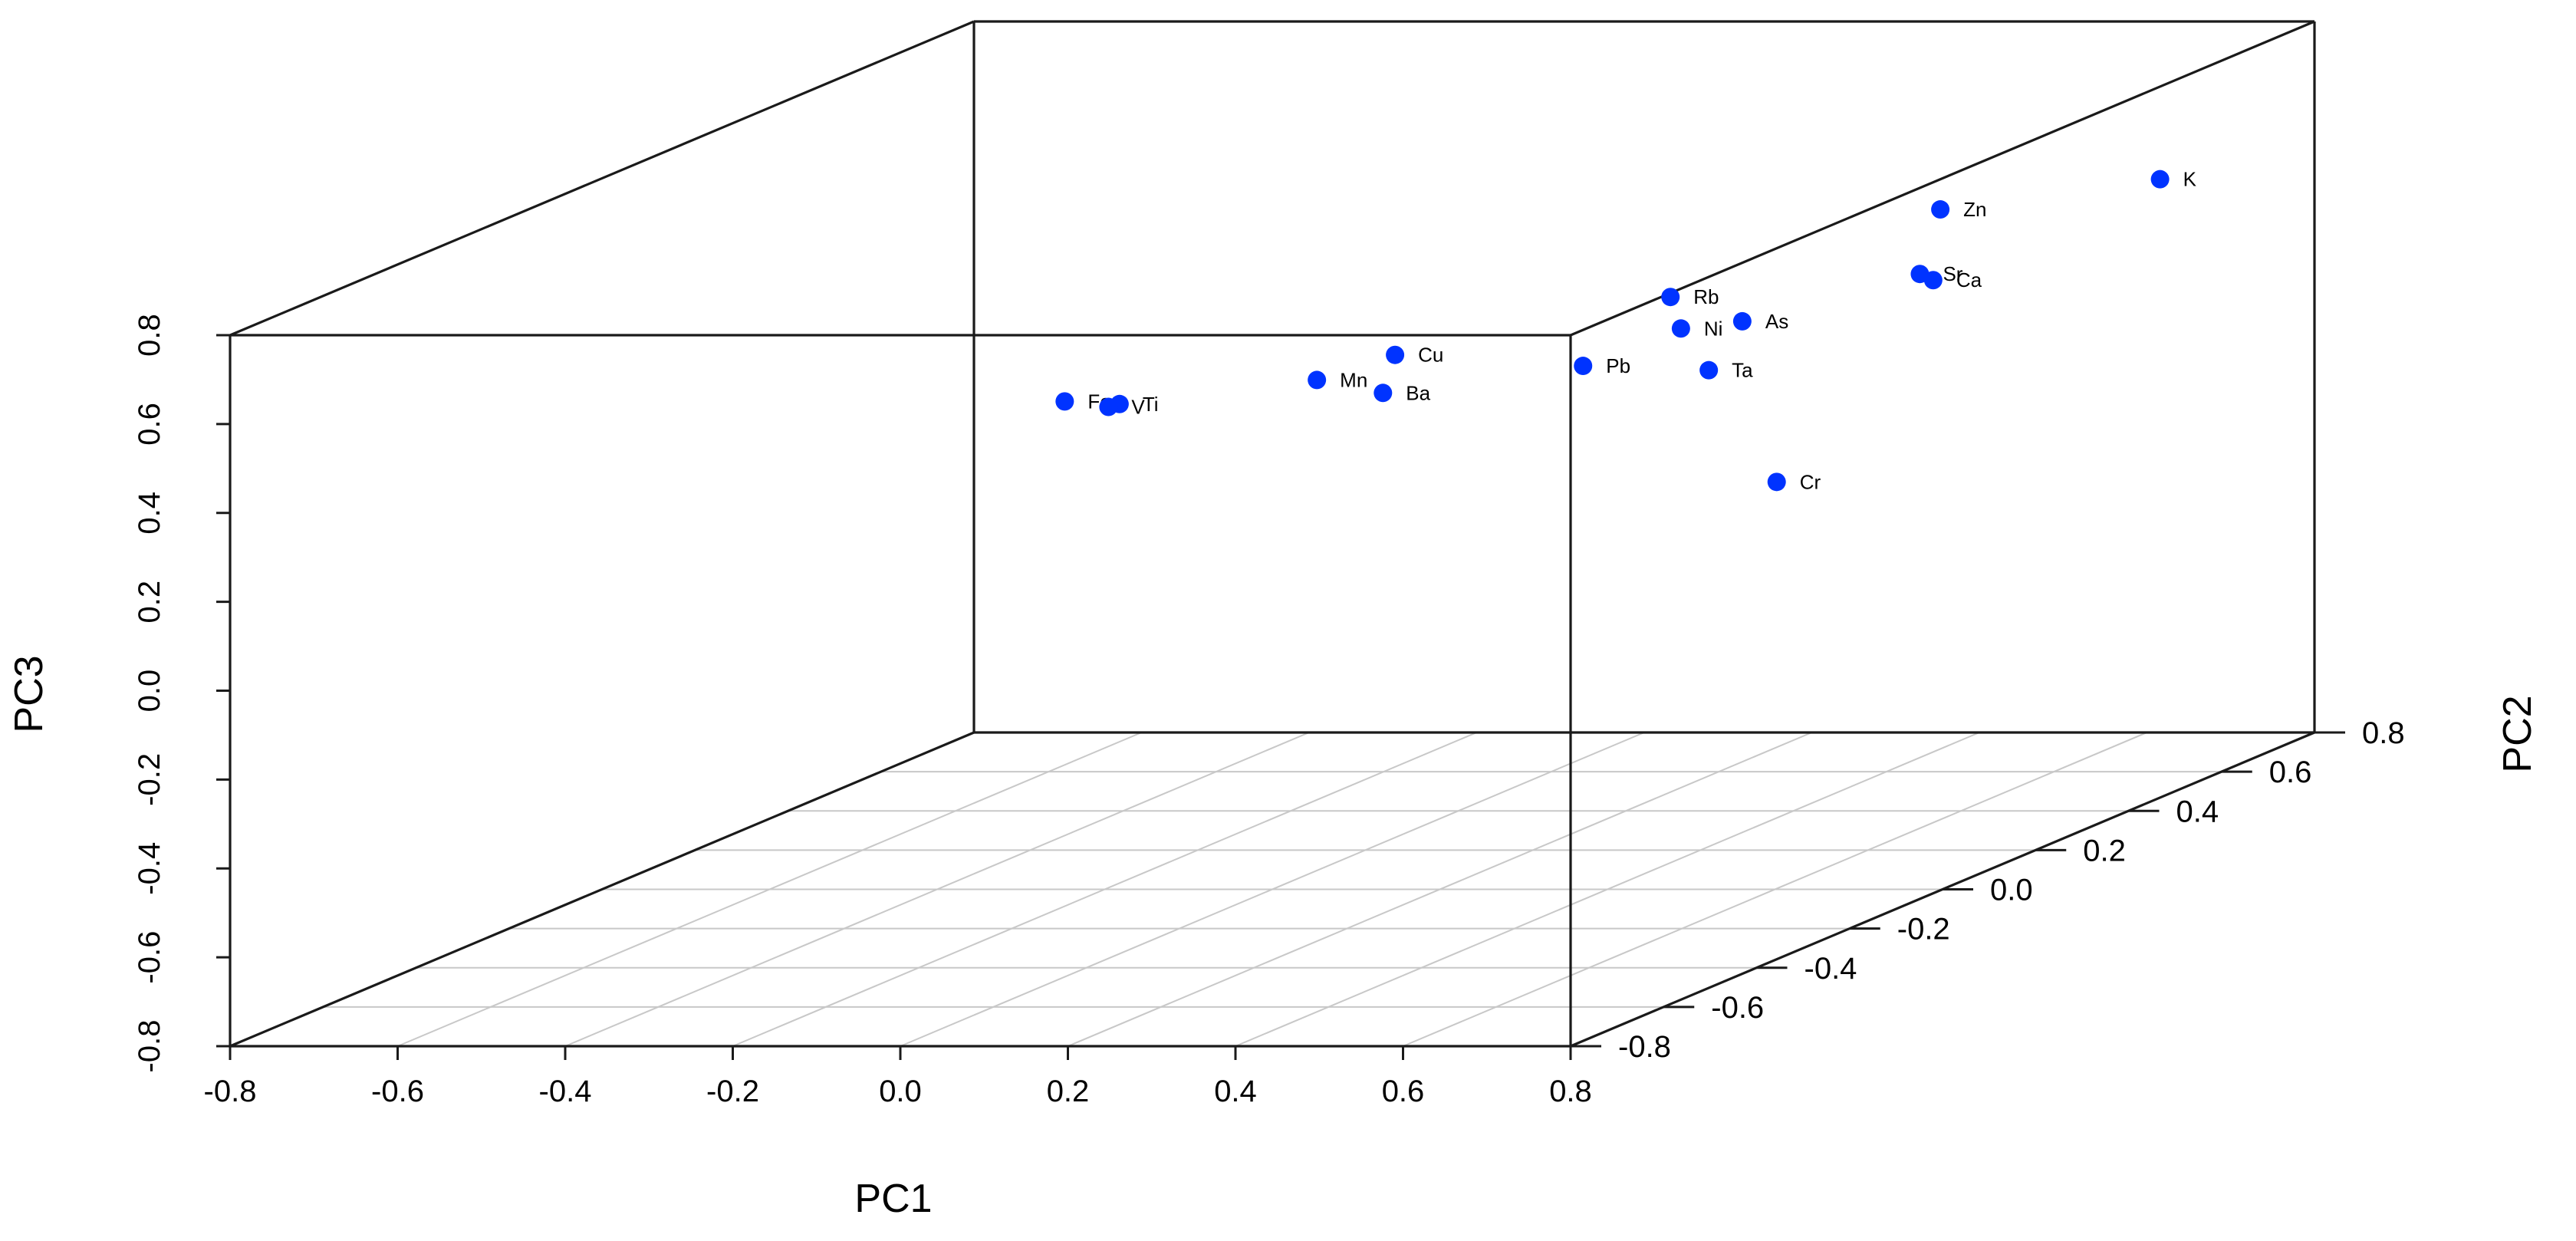 Image resolution: width=2576 pixels, height=1241 pixels. Describe the element at coordinates (181, 693) in the screenshot. I see `z-axis-ticks: -0.8 -0.6 -0.4 -0.2 0.0 0.2 0.4 0.6 0.8` at that location.